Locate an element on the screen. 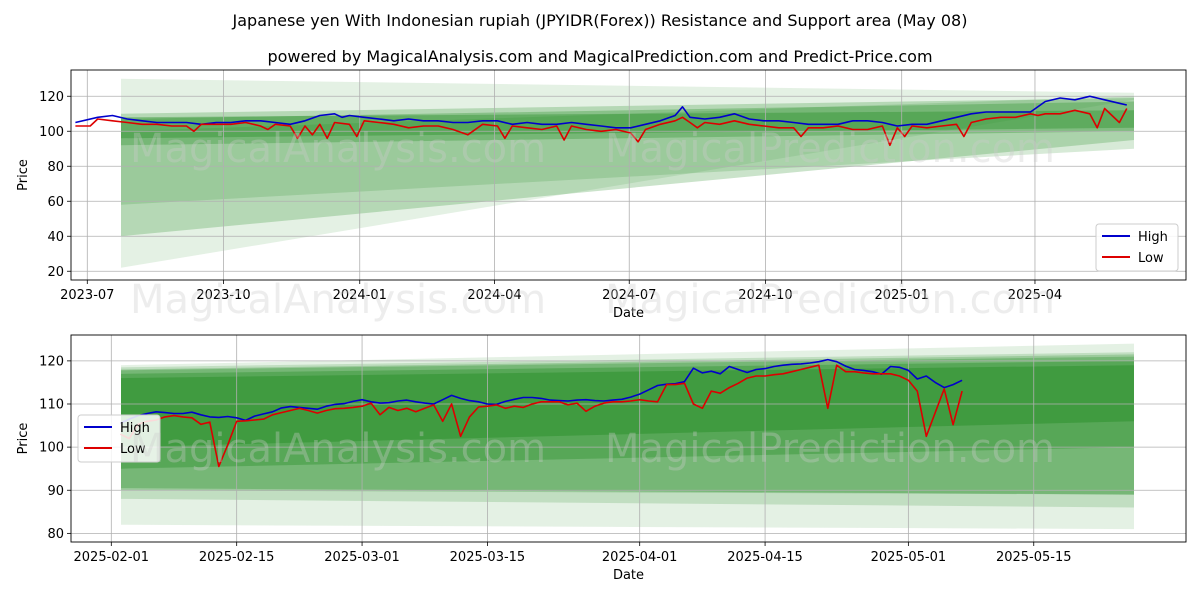  watermark-prediction-top: MagicalPrediction.com is located at coordinates (830, 149).